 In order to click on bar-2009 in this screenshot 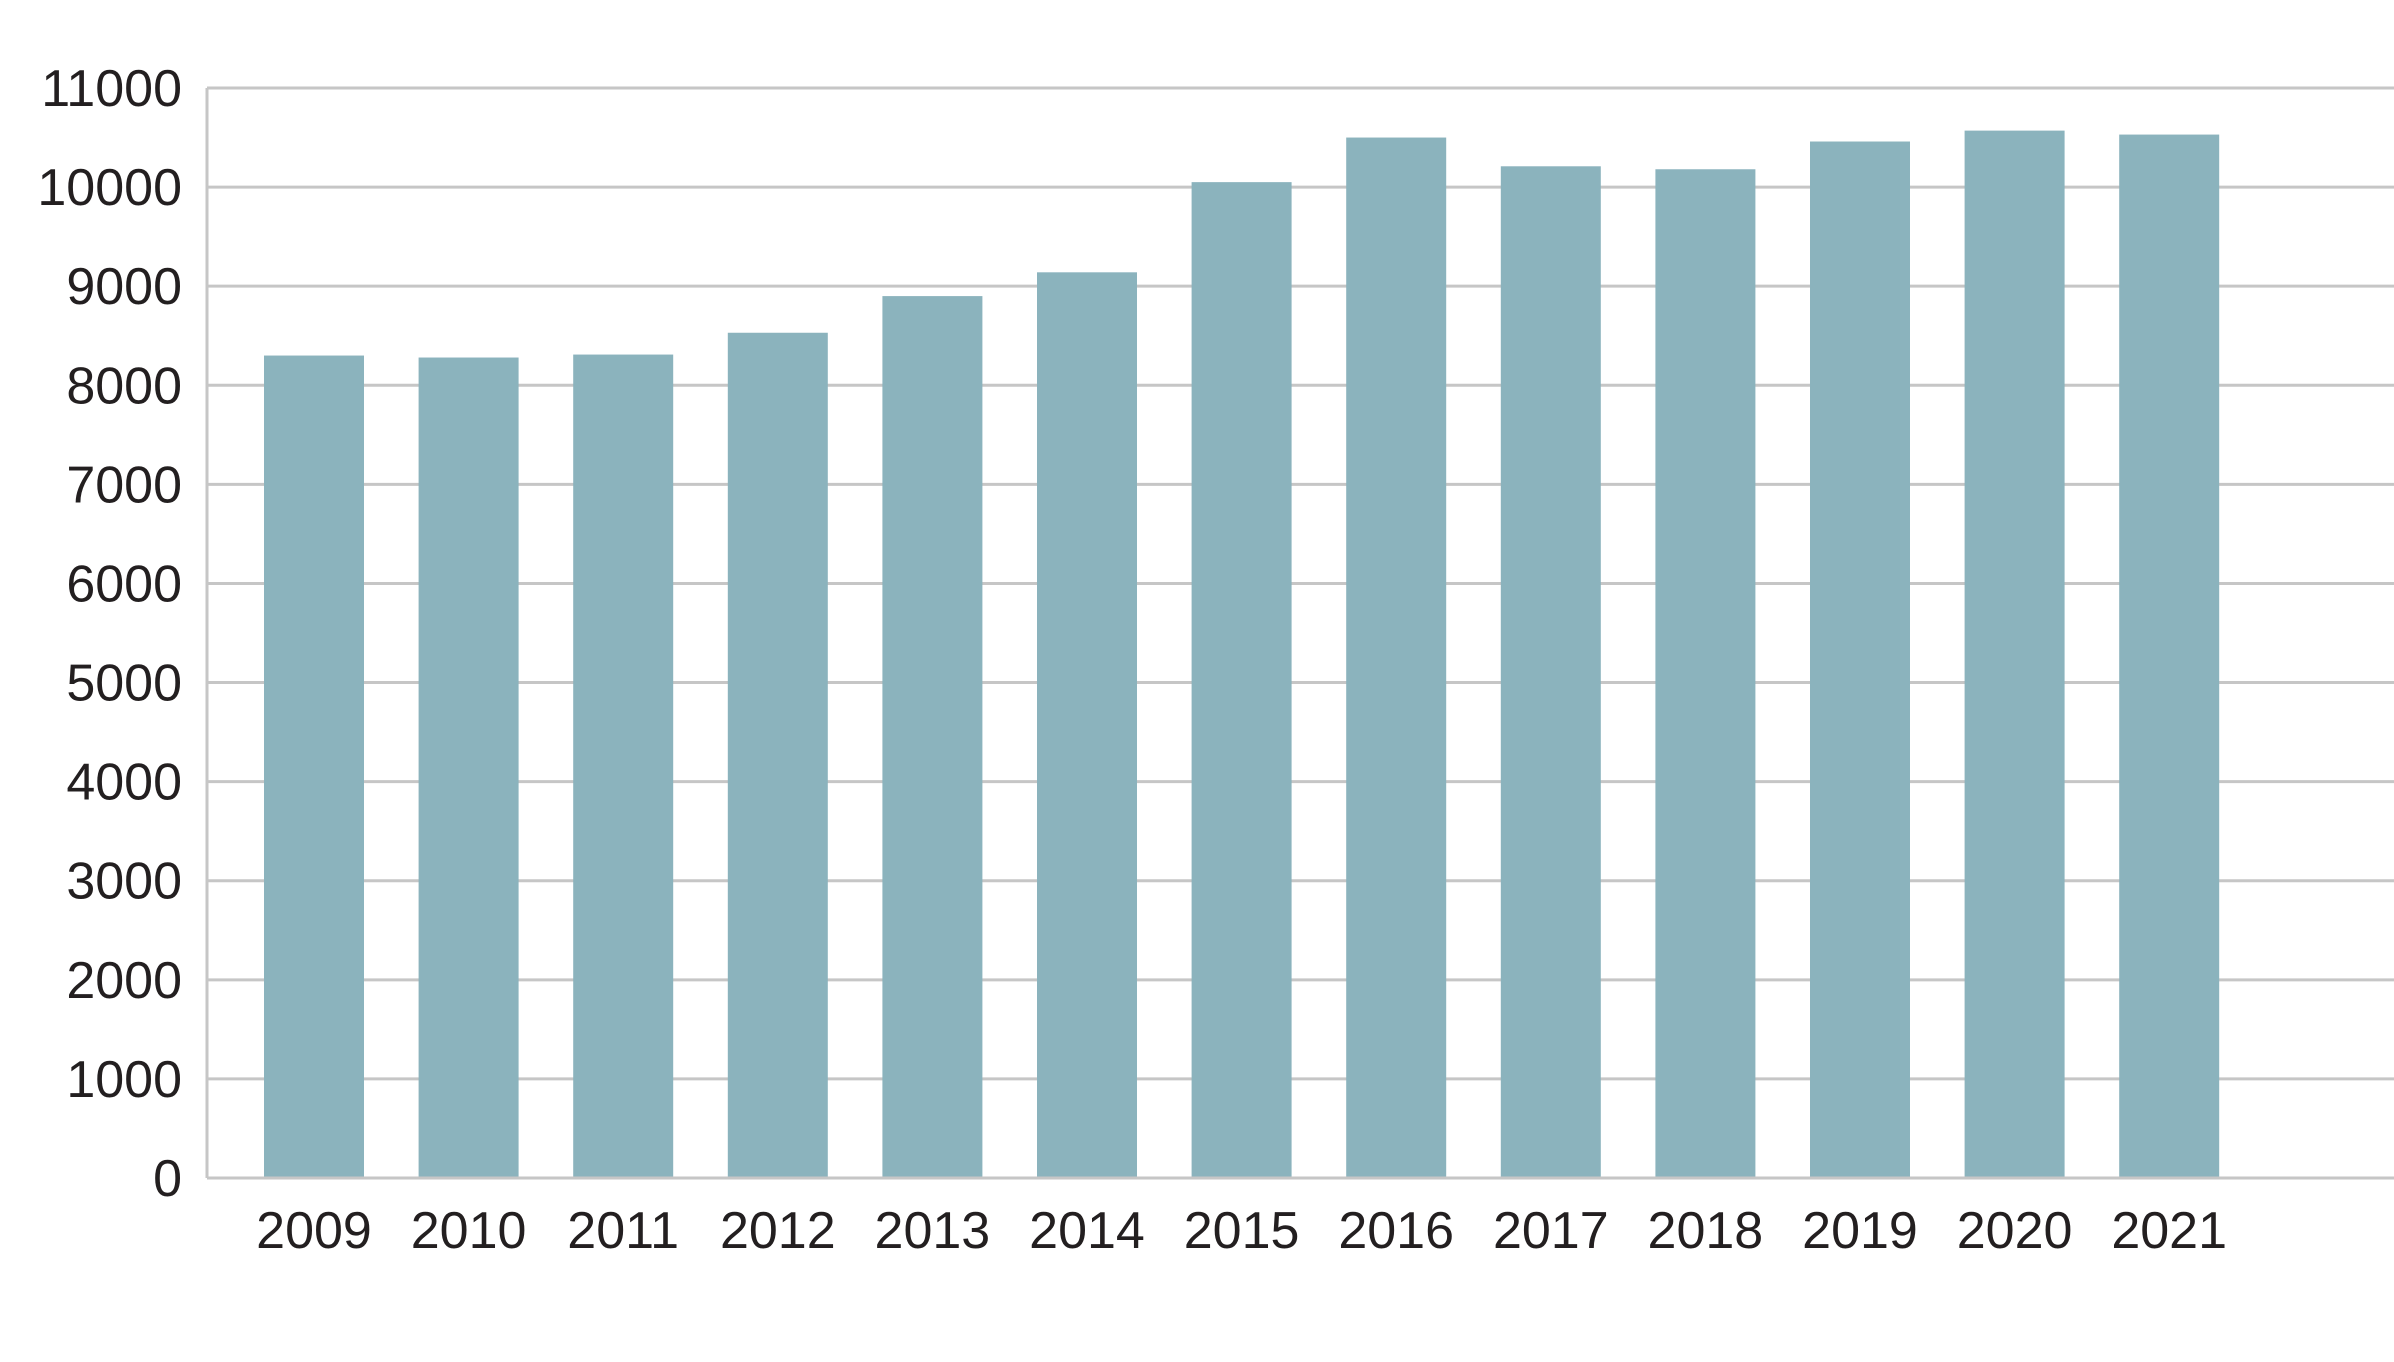, I will do `click(314, 767)`.